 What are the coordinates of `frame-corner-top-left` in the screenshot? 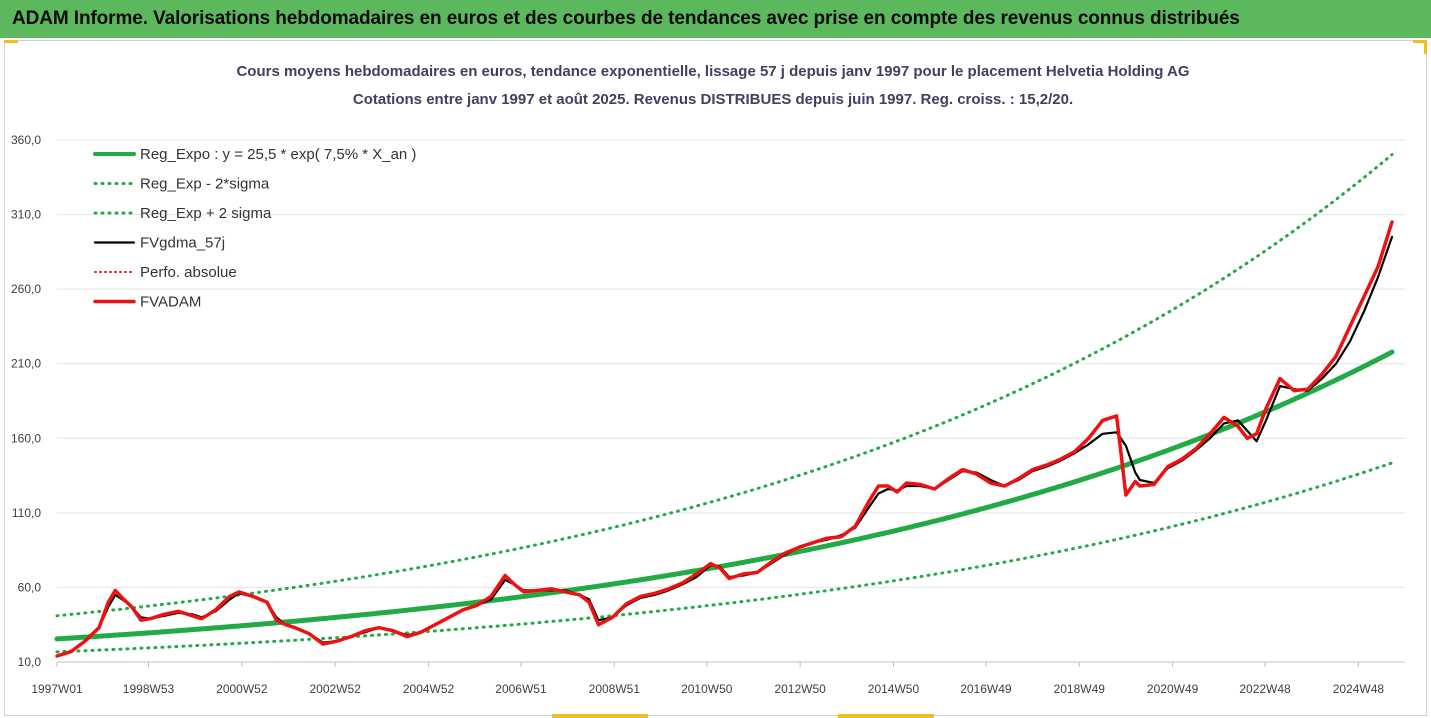 It's located at (11, 41).